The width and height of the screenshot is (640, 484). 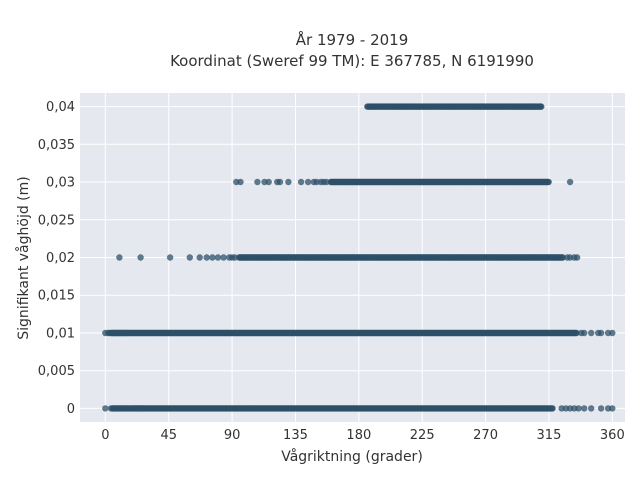 What do you see at coordinates (352, 456) in the screenshot?
I see `x-axis-title: Vågriktning (grader)` at bounding box center [352, 456].